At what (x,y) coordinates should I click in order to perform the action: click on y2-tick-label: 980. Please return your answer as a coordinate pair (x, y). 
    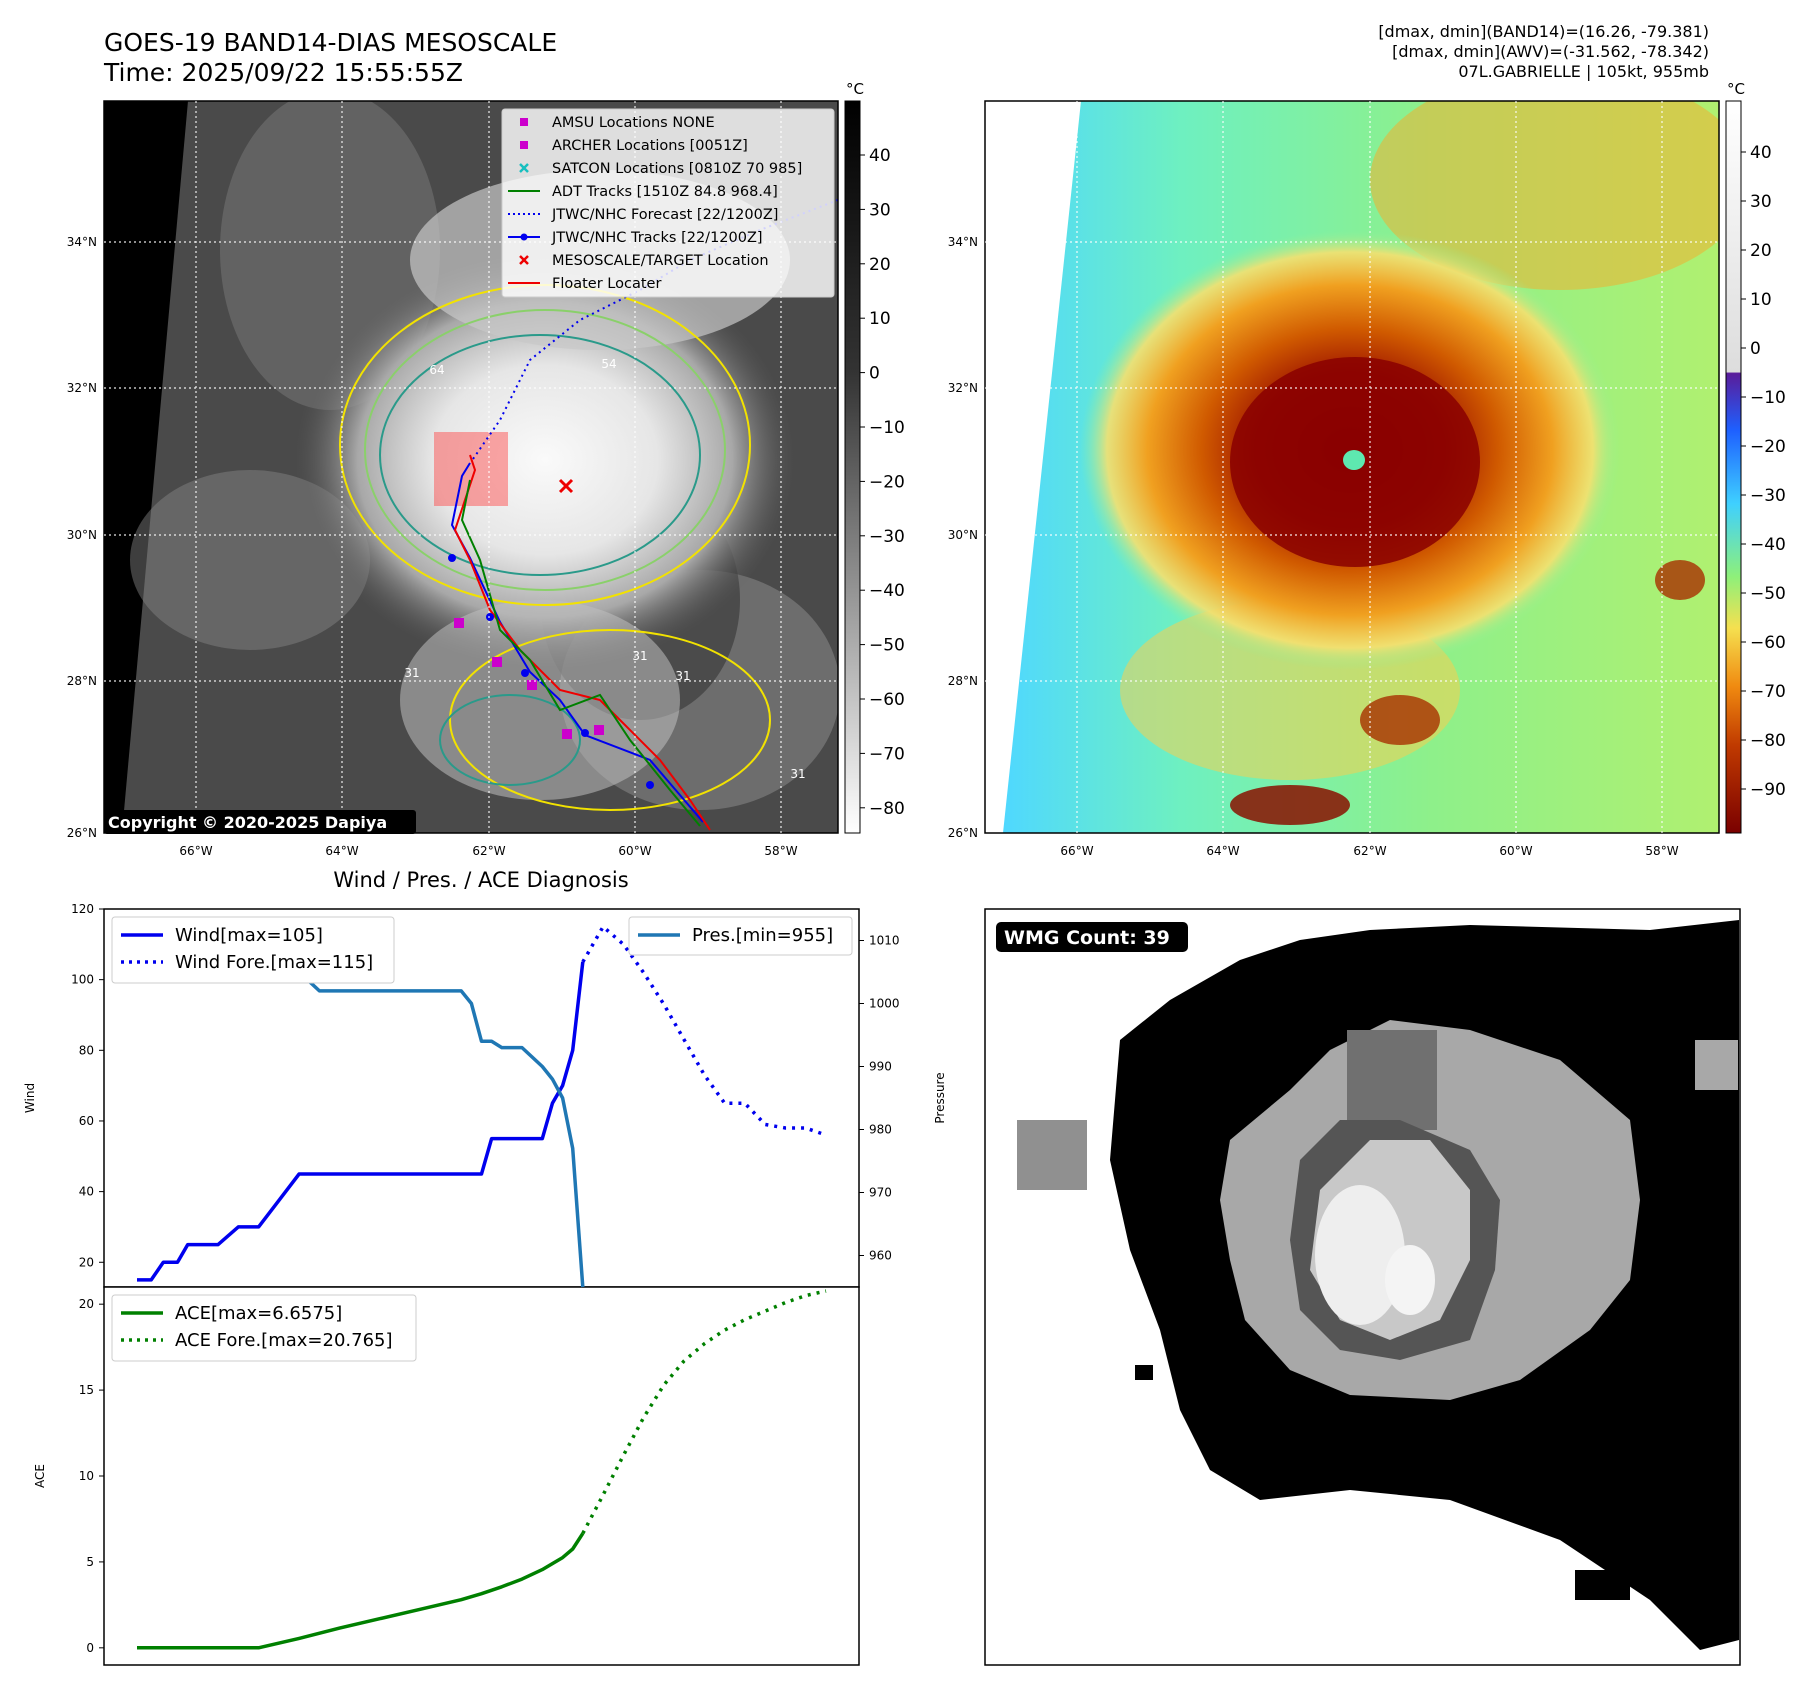
    Looking at the image, I should click on (880, 1130).